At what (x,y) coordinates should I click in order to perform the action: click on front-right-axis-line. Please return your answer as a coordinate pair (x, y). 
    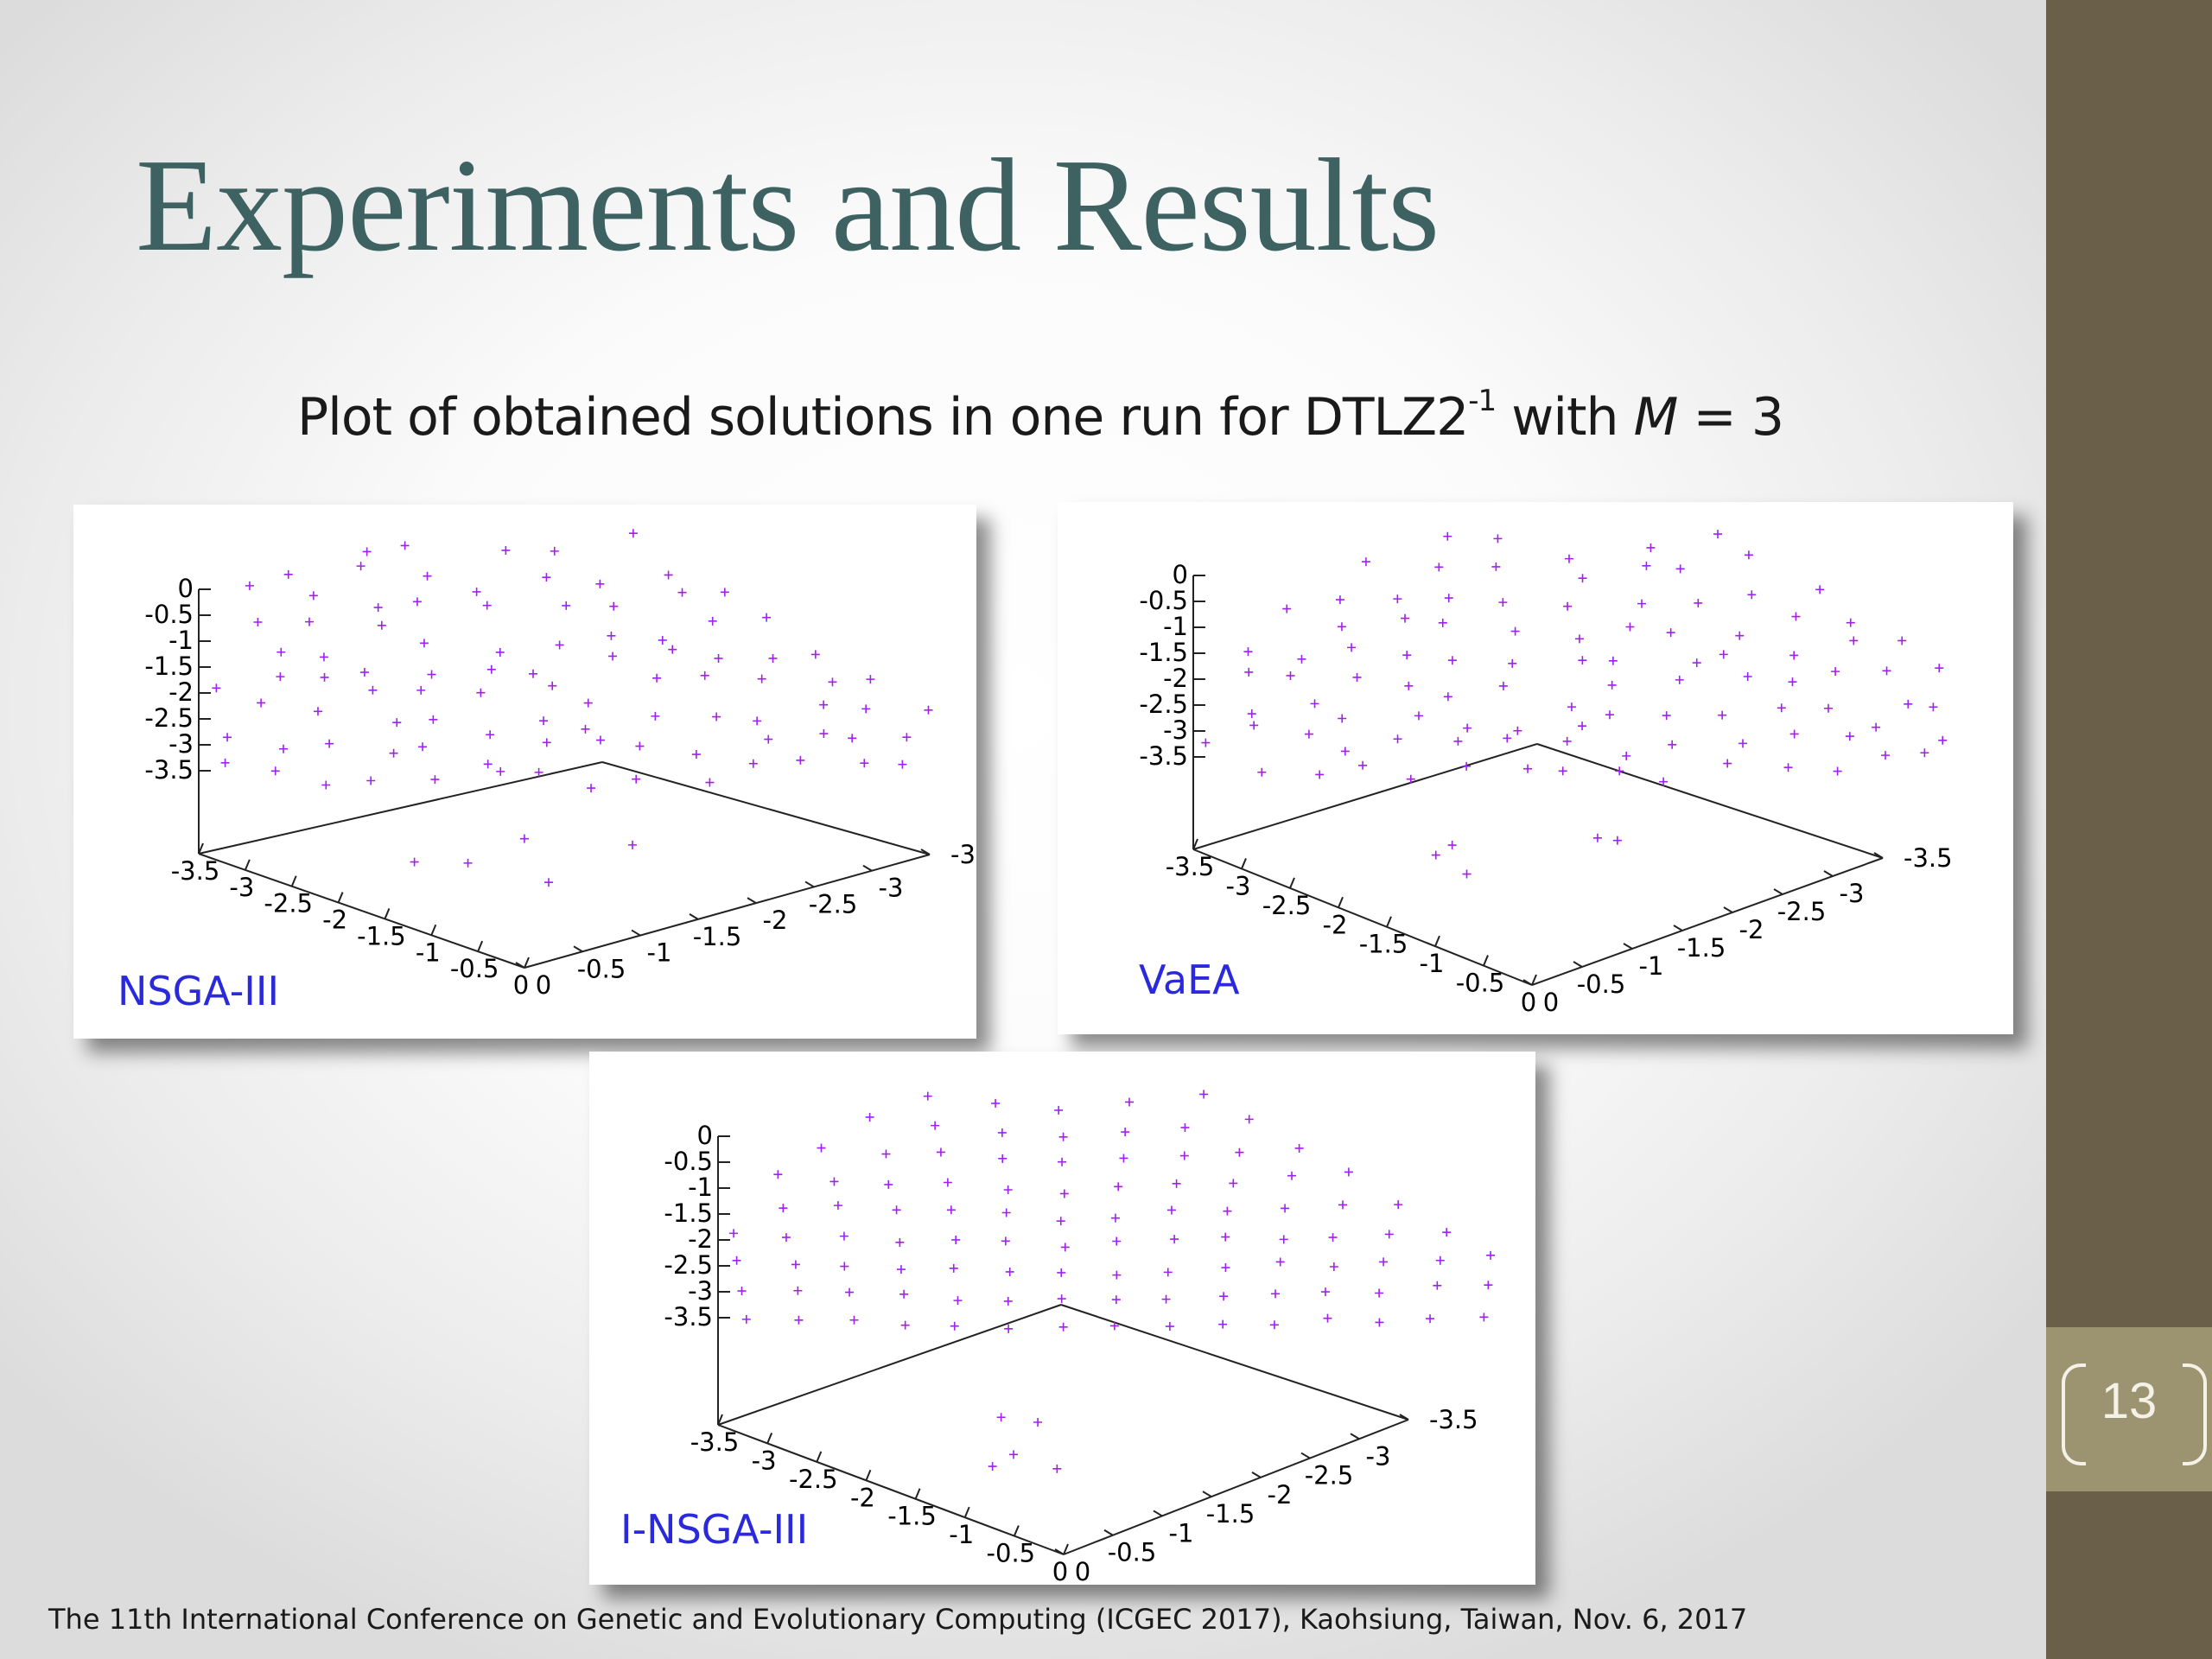
    Looking at the image, I should click on (727, 911).